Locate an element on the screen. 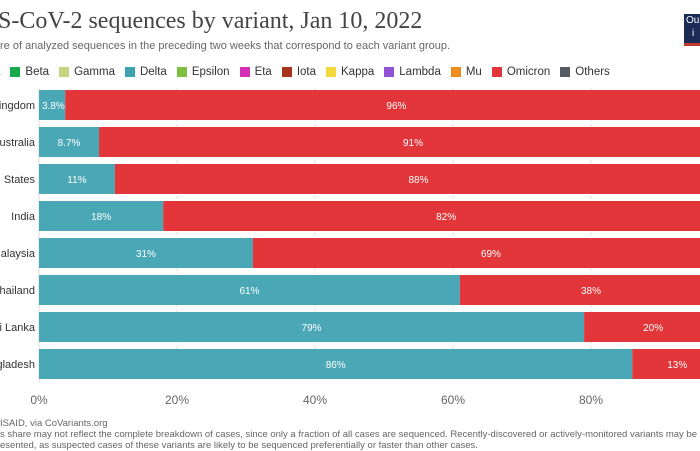 The width and height of the screenshot is (700, 451). data-label: 69% is located at coordinates (491, 254).